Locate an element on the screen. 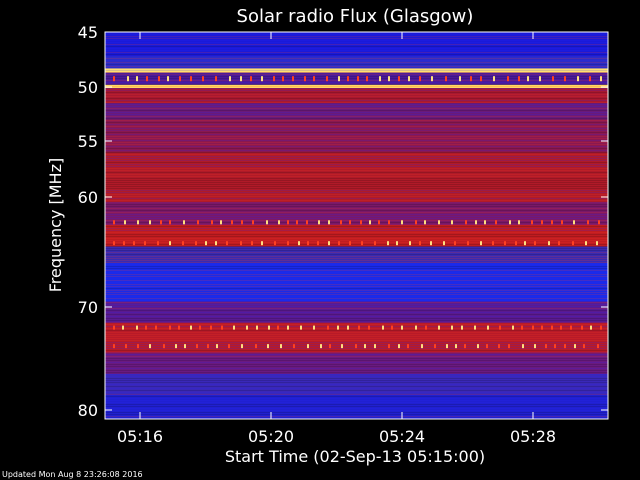  x-tick-label: 05:20 is located at coordinates (271, 436).